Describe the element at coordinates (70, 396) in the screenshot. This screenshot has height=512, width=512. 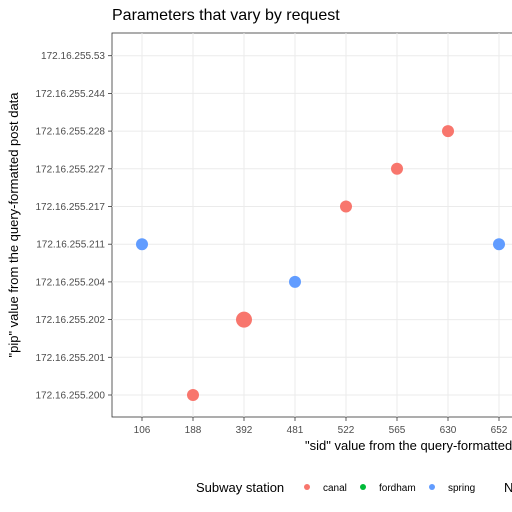
I see `y-tick-label: 172.16.255.200` at that location.